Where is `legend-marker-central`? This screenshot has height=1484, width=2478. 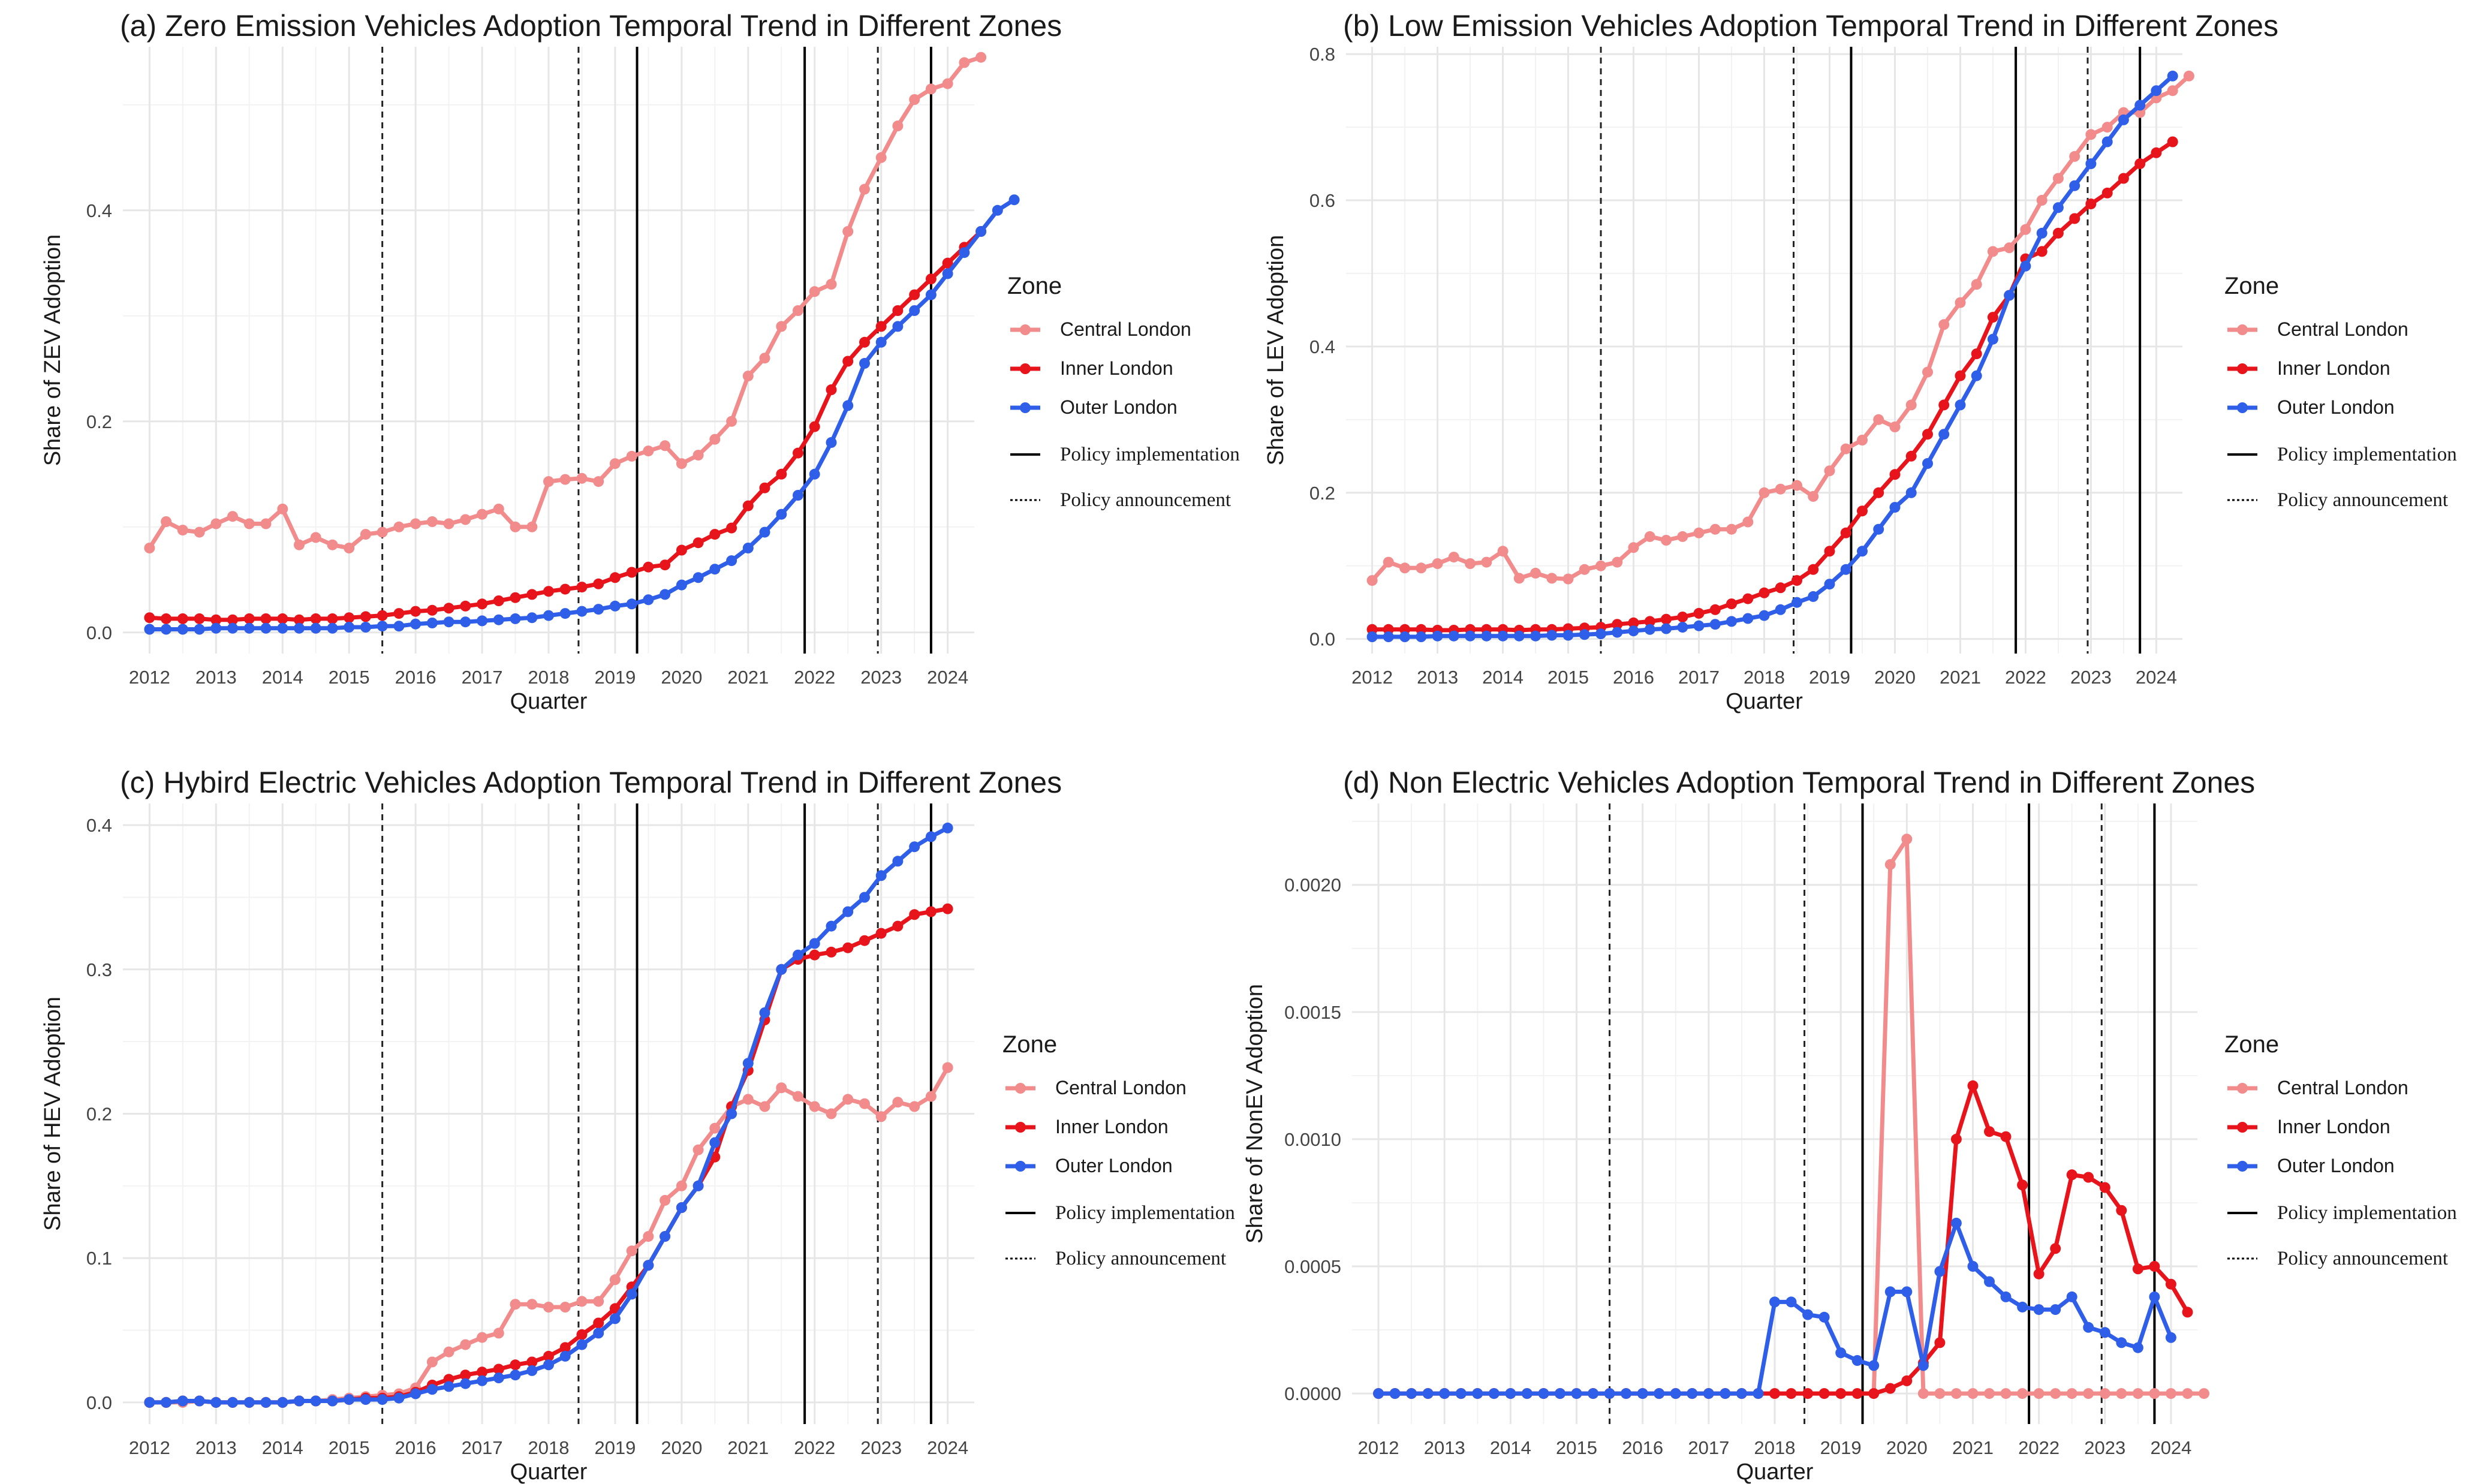 legend-marker-central is located at coordinates (1020, 1088).